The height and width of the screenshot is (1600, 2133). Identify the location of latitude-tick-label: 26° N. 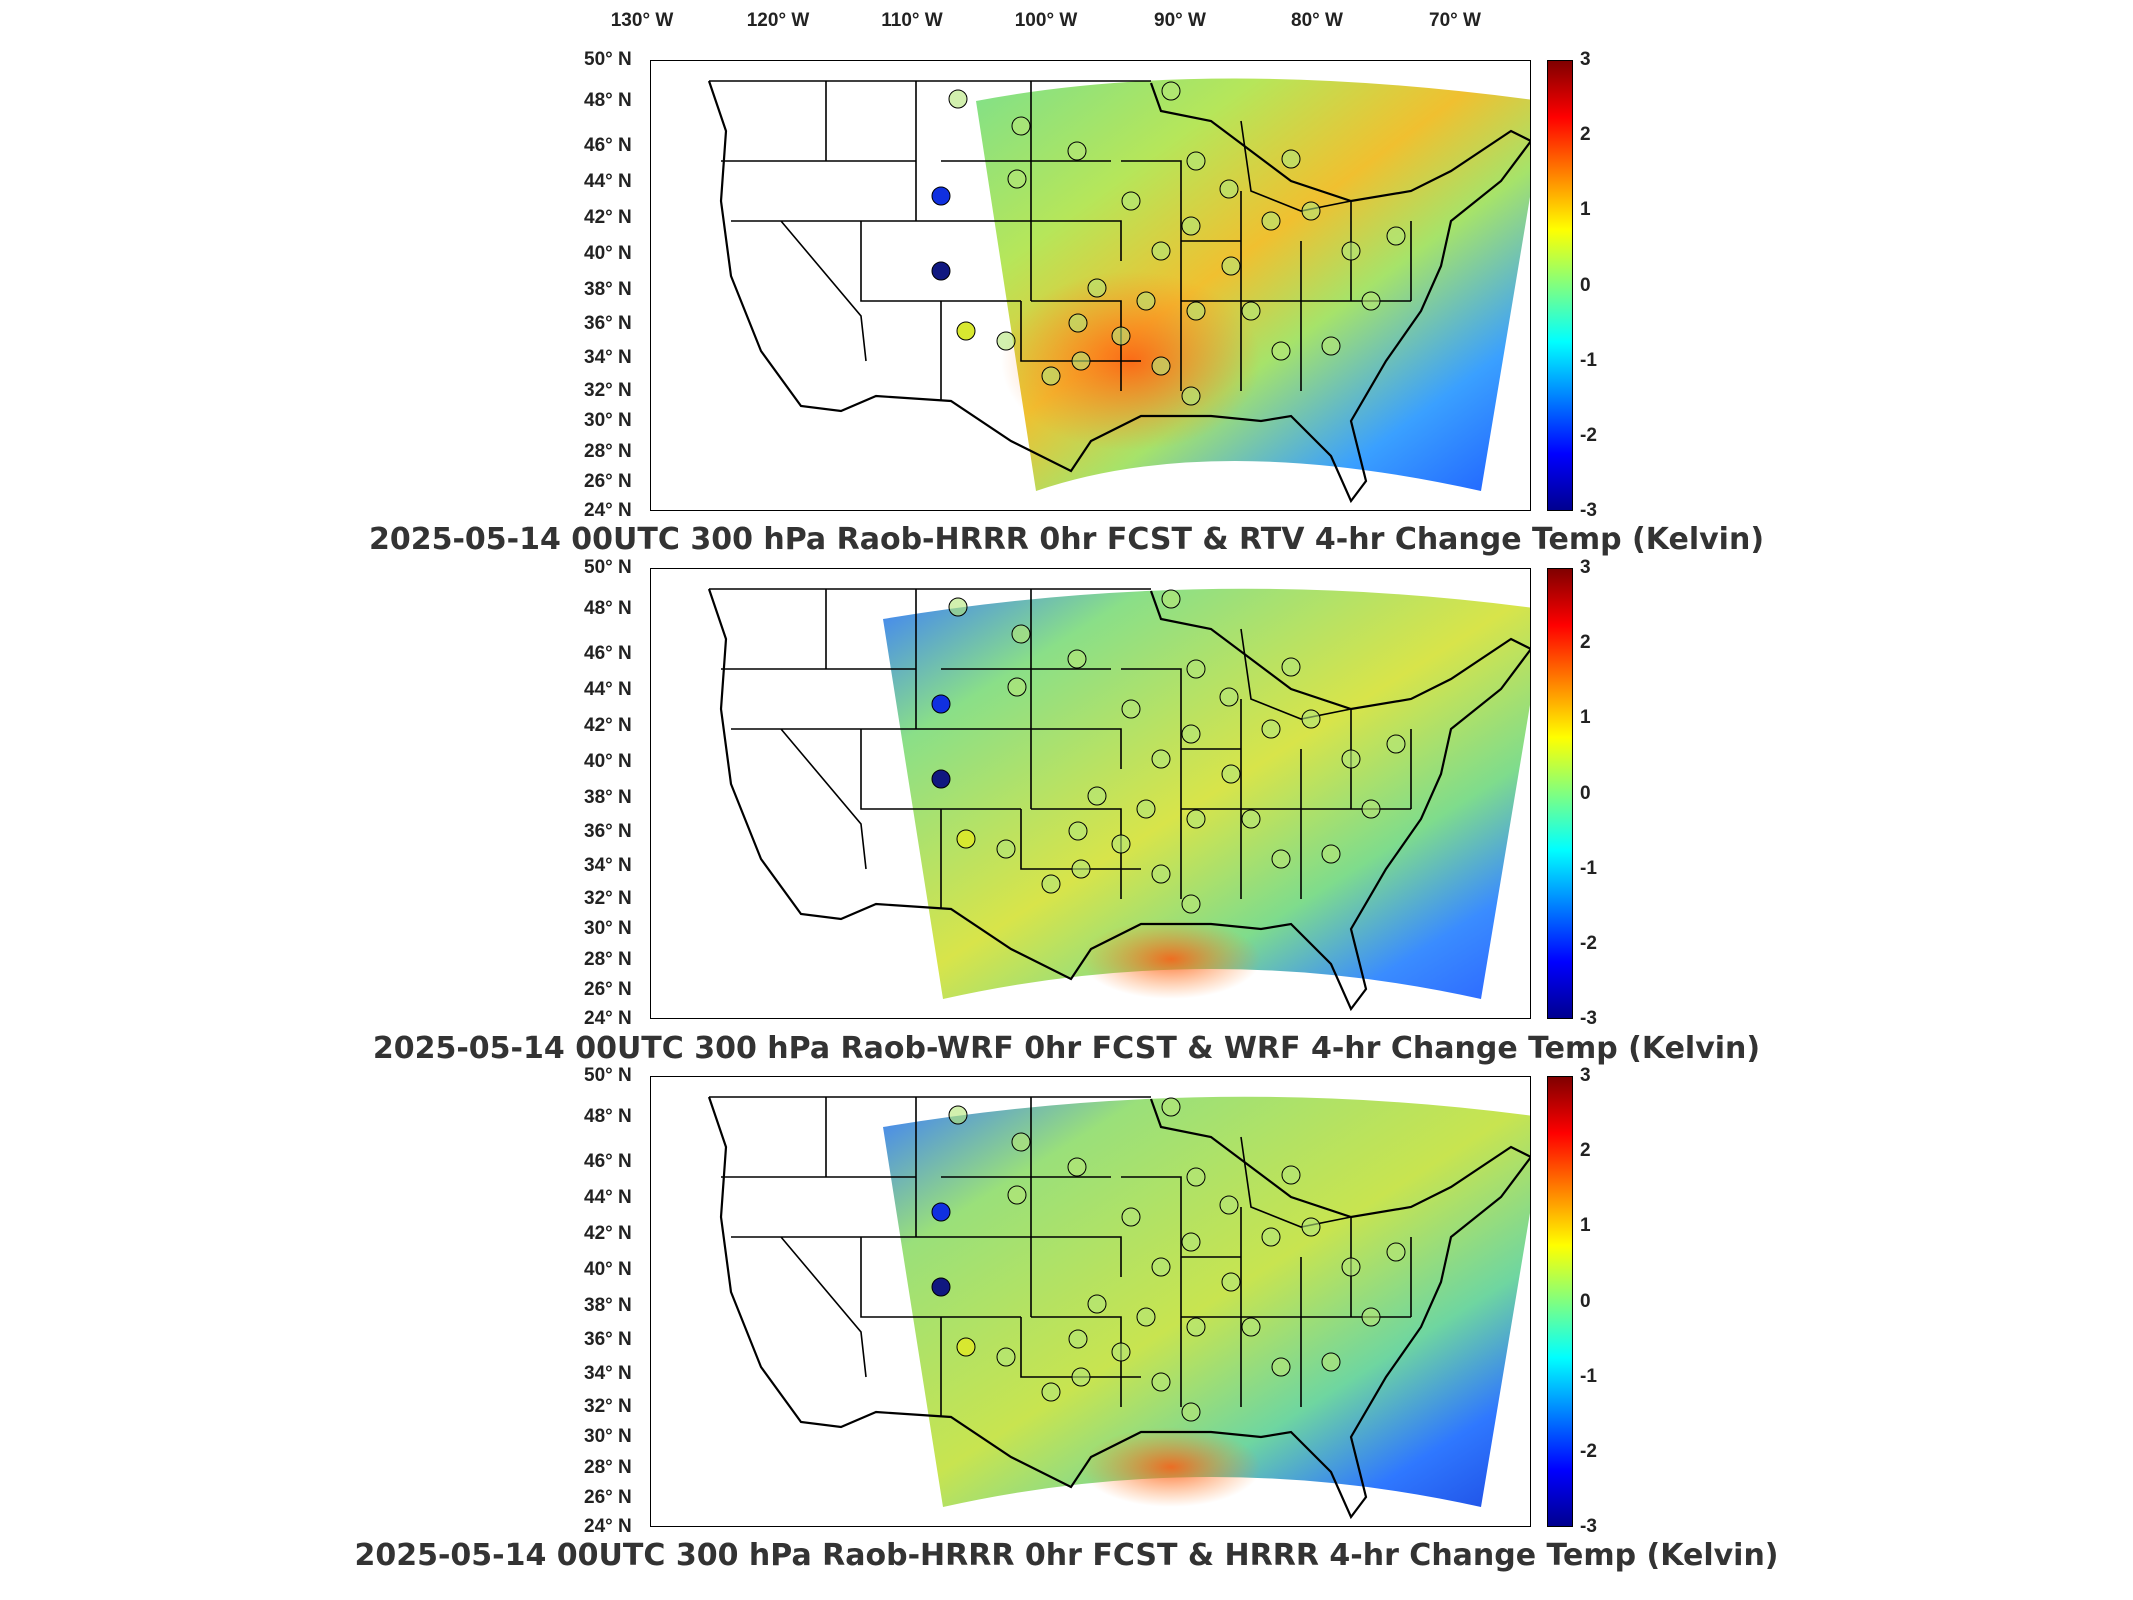
(608, 989).